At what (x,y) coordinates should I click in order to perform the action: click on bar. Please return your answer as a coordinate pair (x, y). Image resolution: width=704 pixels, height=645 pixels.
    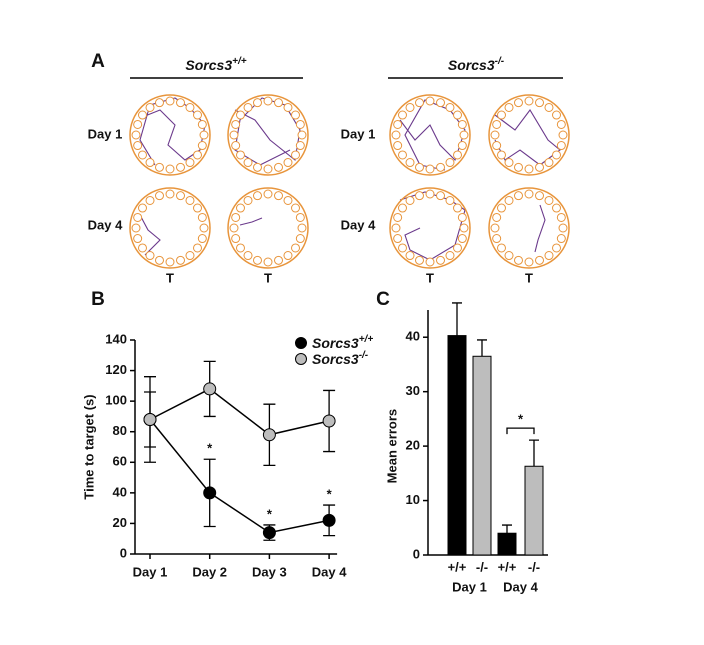
    Looking at the image, I should click on (482, 455).